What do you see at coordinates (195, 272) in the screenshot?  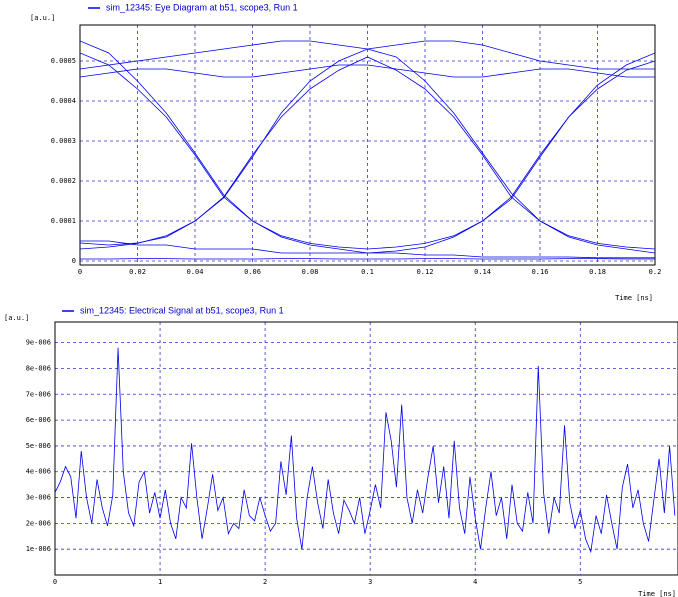 I see `x-tick-label: 0.04` at bounding box center [195, 272].